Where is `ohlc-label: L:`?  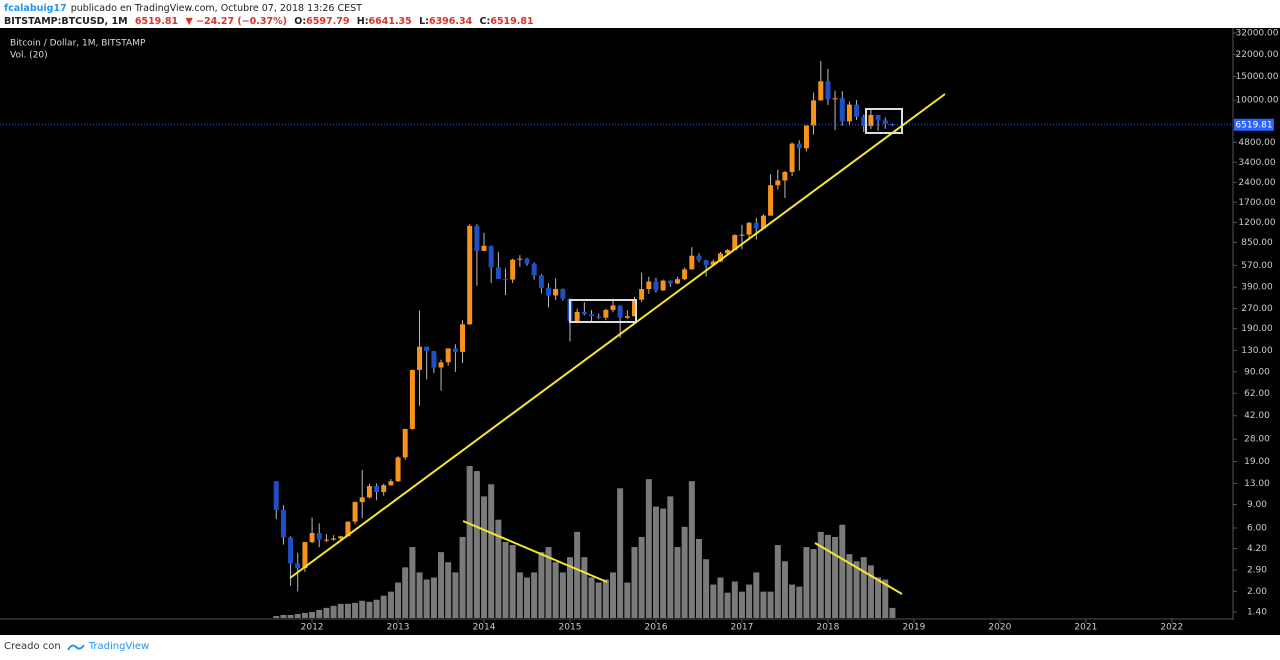 ohlc-label: L: is located at coordinates (424, 21).